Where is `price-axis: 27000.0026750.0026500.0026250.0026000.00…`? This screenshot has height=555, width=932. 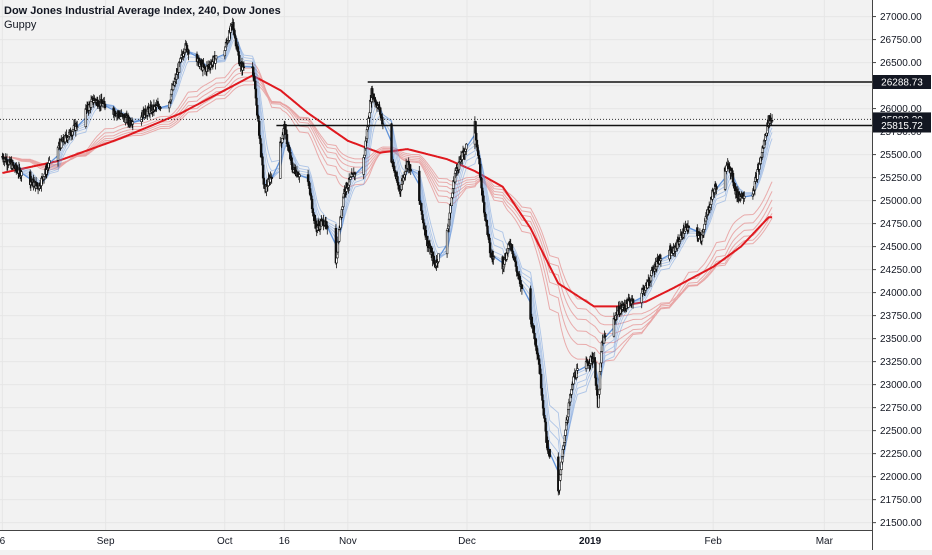
price-axis: 27000.0026750.0026500.0026250.0026000.00… is located at coordinates (897, 270).